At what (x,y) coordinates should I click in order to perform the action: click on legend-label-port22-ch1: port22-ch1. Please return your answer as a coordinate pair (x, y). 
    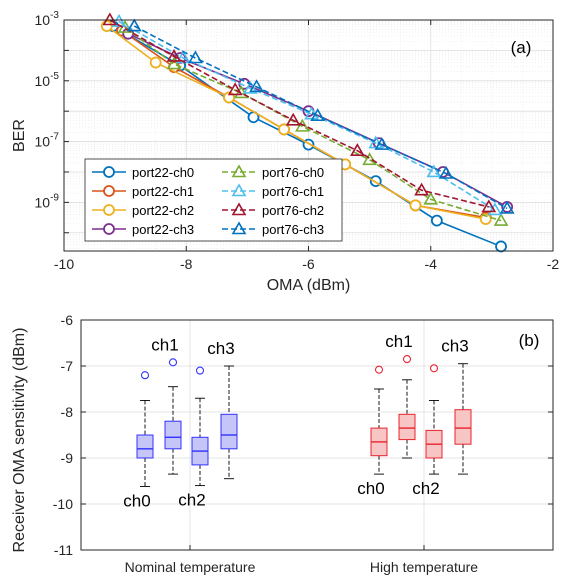
    Looking at the image, I should click on (163, 191).